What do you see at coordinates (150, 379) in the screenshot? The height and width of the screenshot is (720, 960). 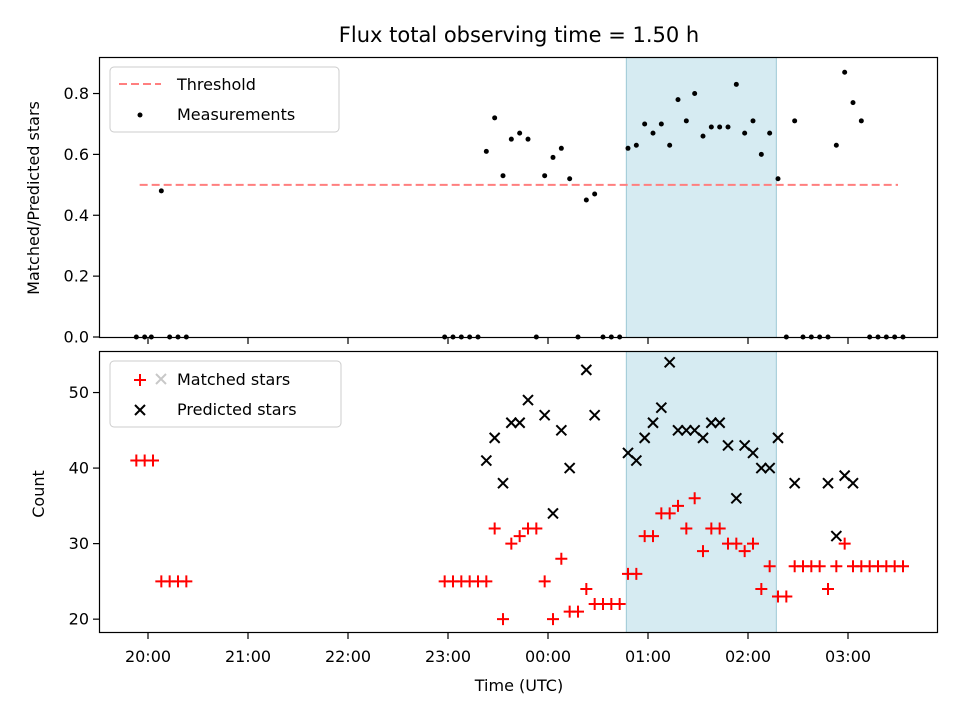 I see `legend-matched-swatch` at bounding box center [150, 379].